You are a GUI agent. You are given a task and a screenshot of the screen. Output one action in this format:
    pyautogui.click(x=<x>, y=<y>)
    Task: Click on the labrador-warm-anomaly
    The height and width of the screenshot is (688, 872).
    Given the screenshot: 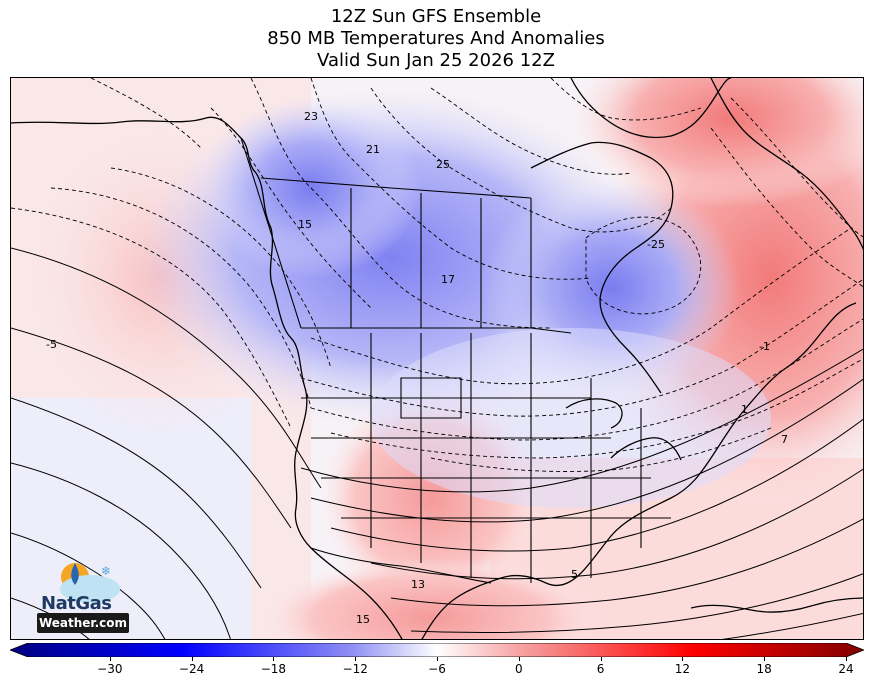 What is the action you would take?
    pyautogui.click(x=717, y=143)
    